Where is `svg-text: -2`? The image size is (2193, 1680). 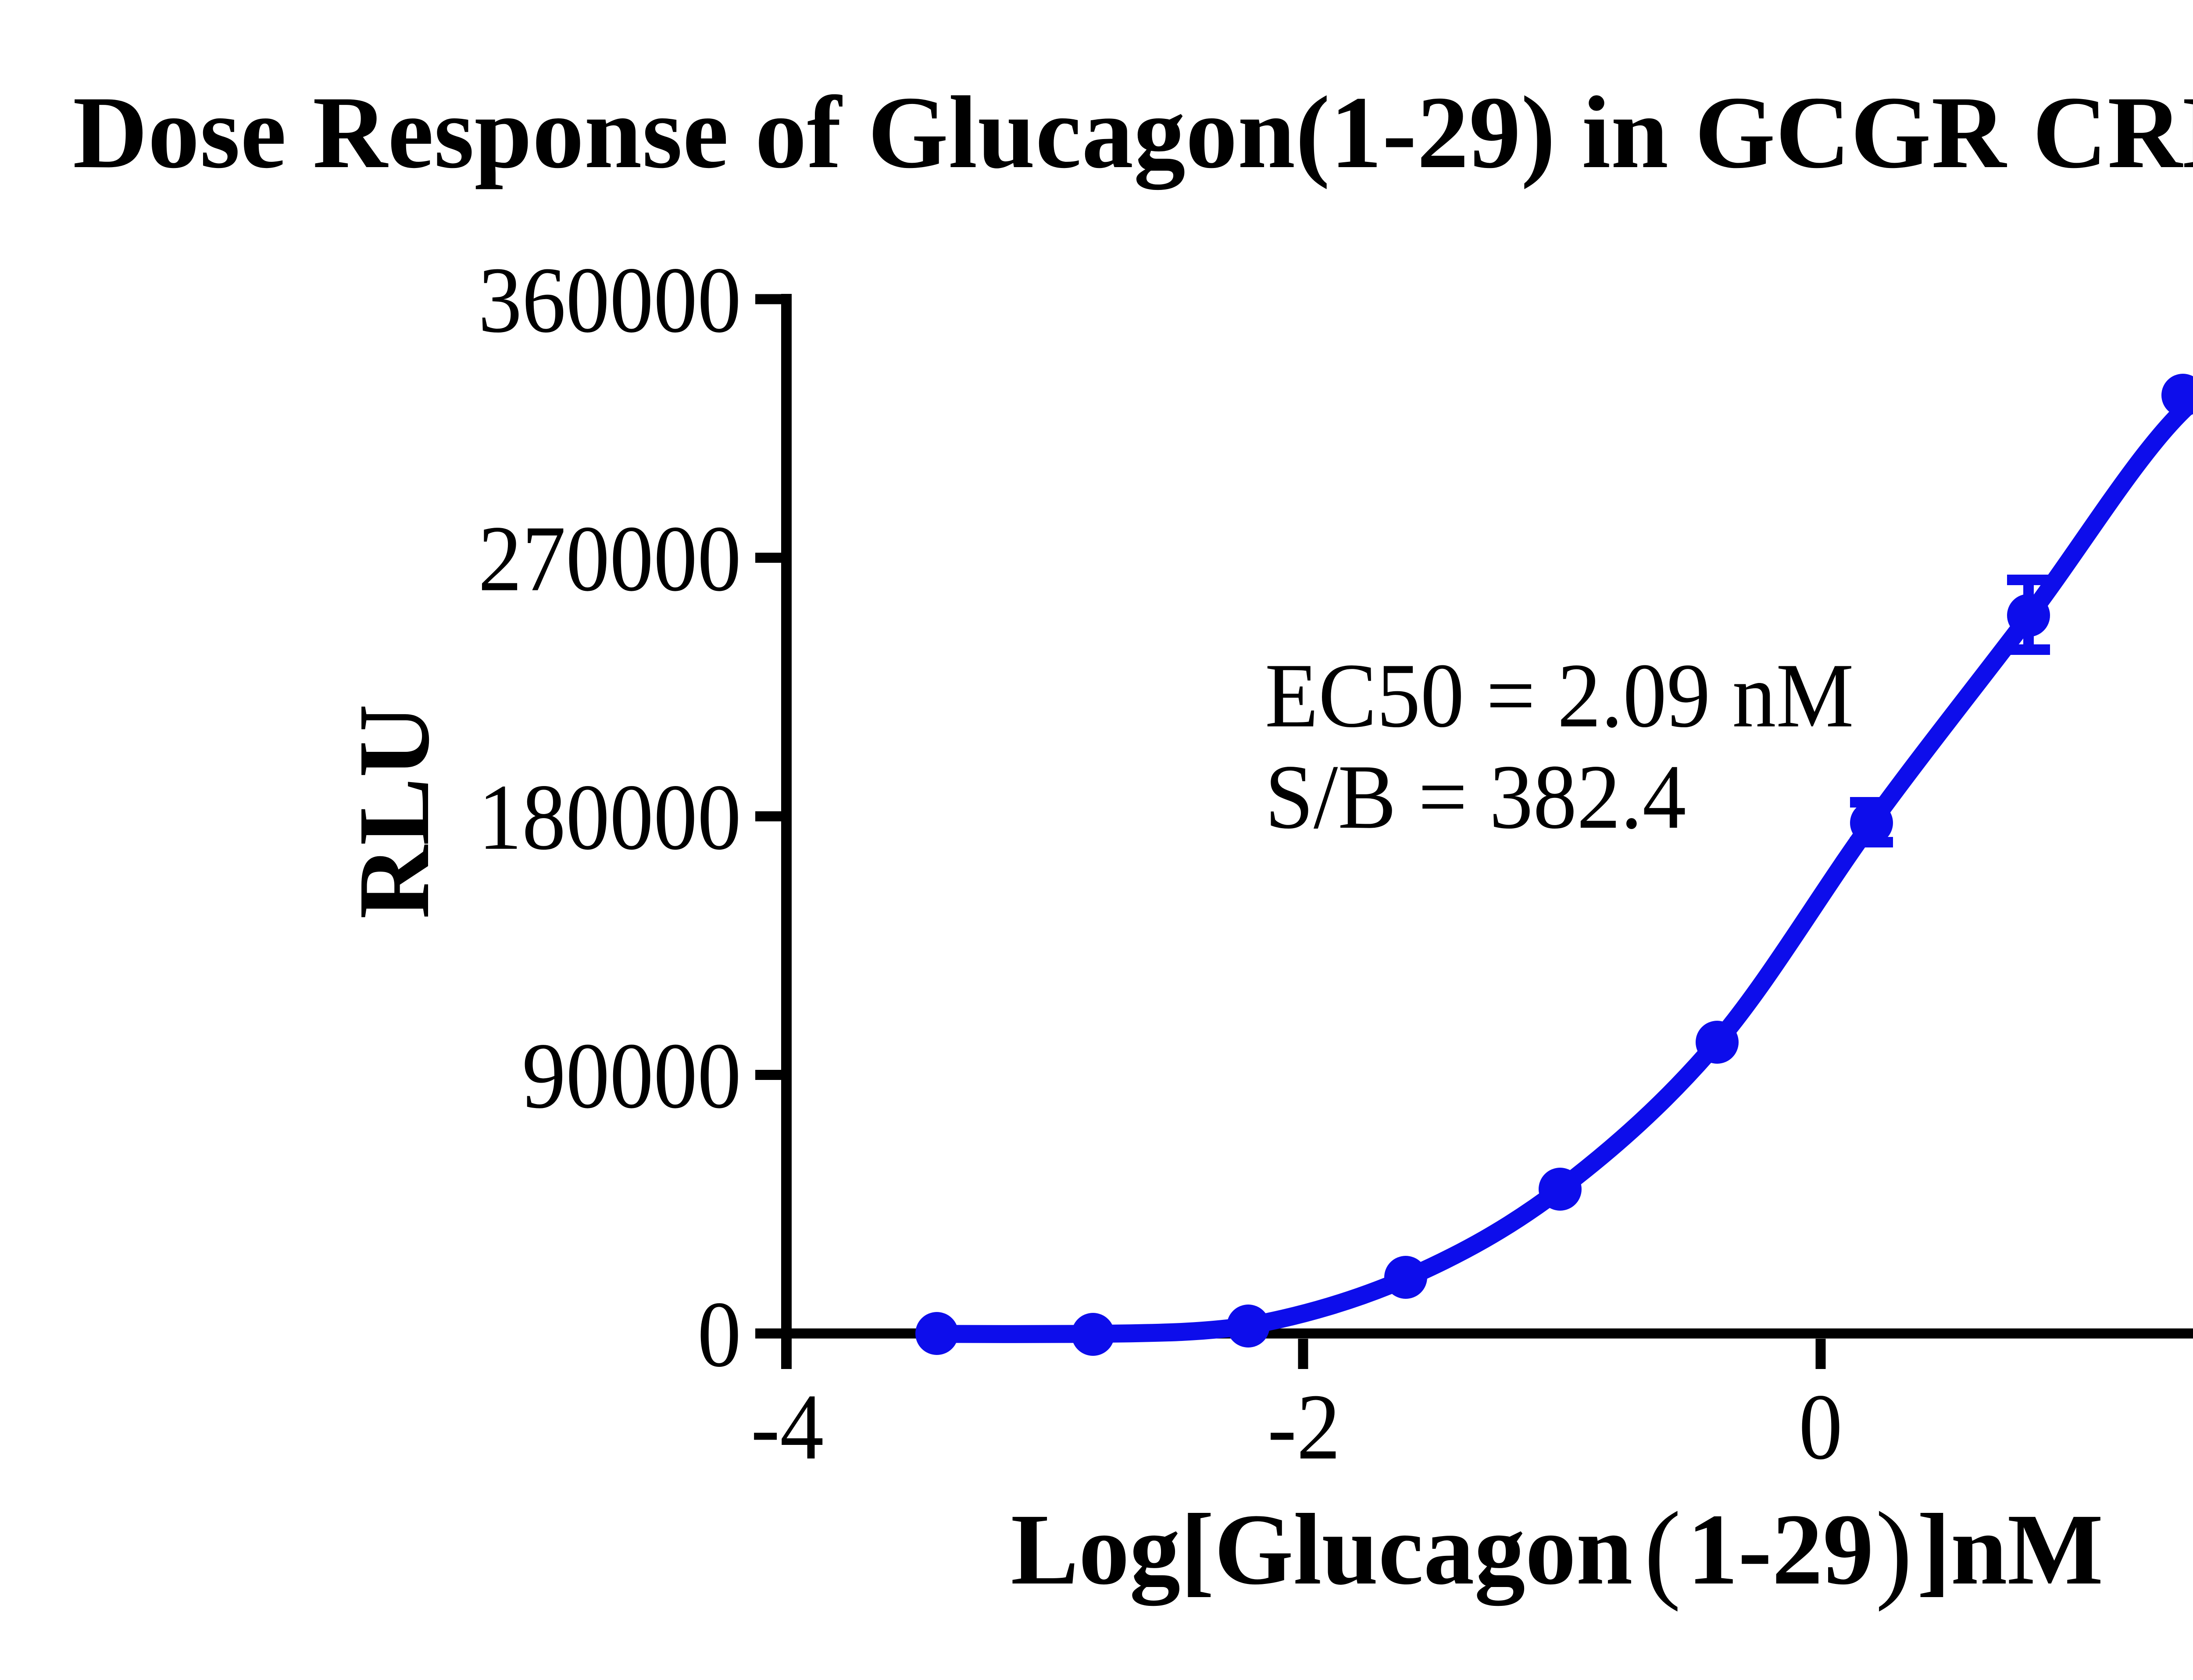 svg-text: -2 is located at coordinates (1304, 1426).